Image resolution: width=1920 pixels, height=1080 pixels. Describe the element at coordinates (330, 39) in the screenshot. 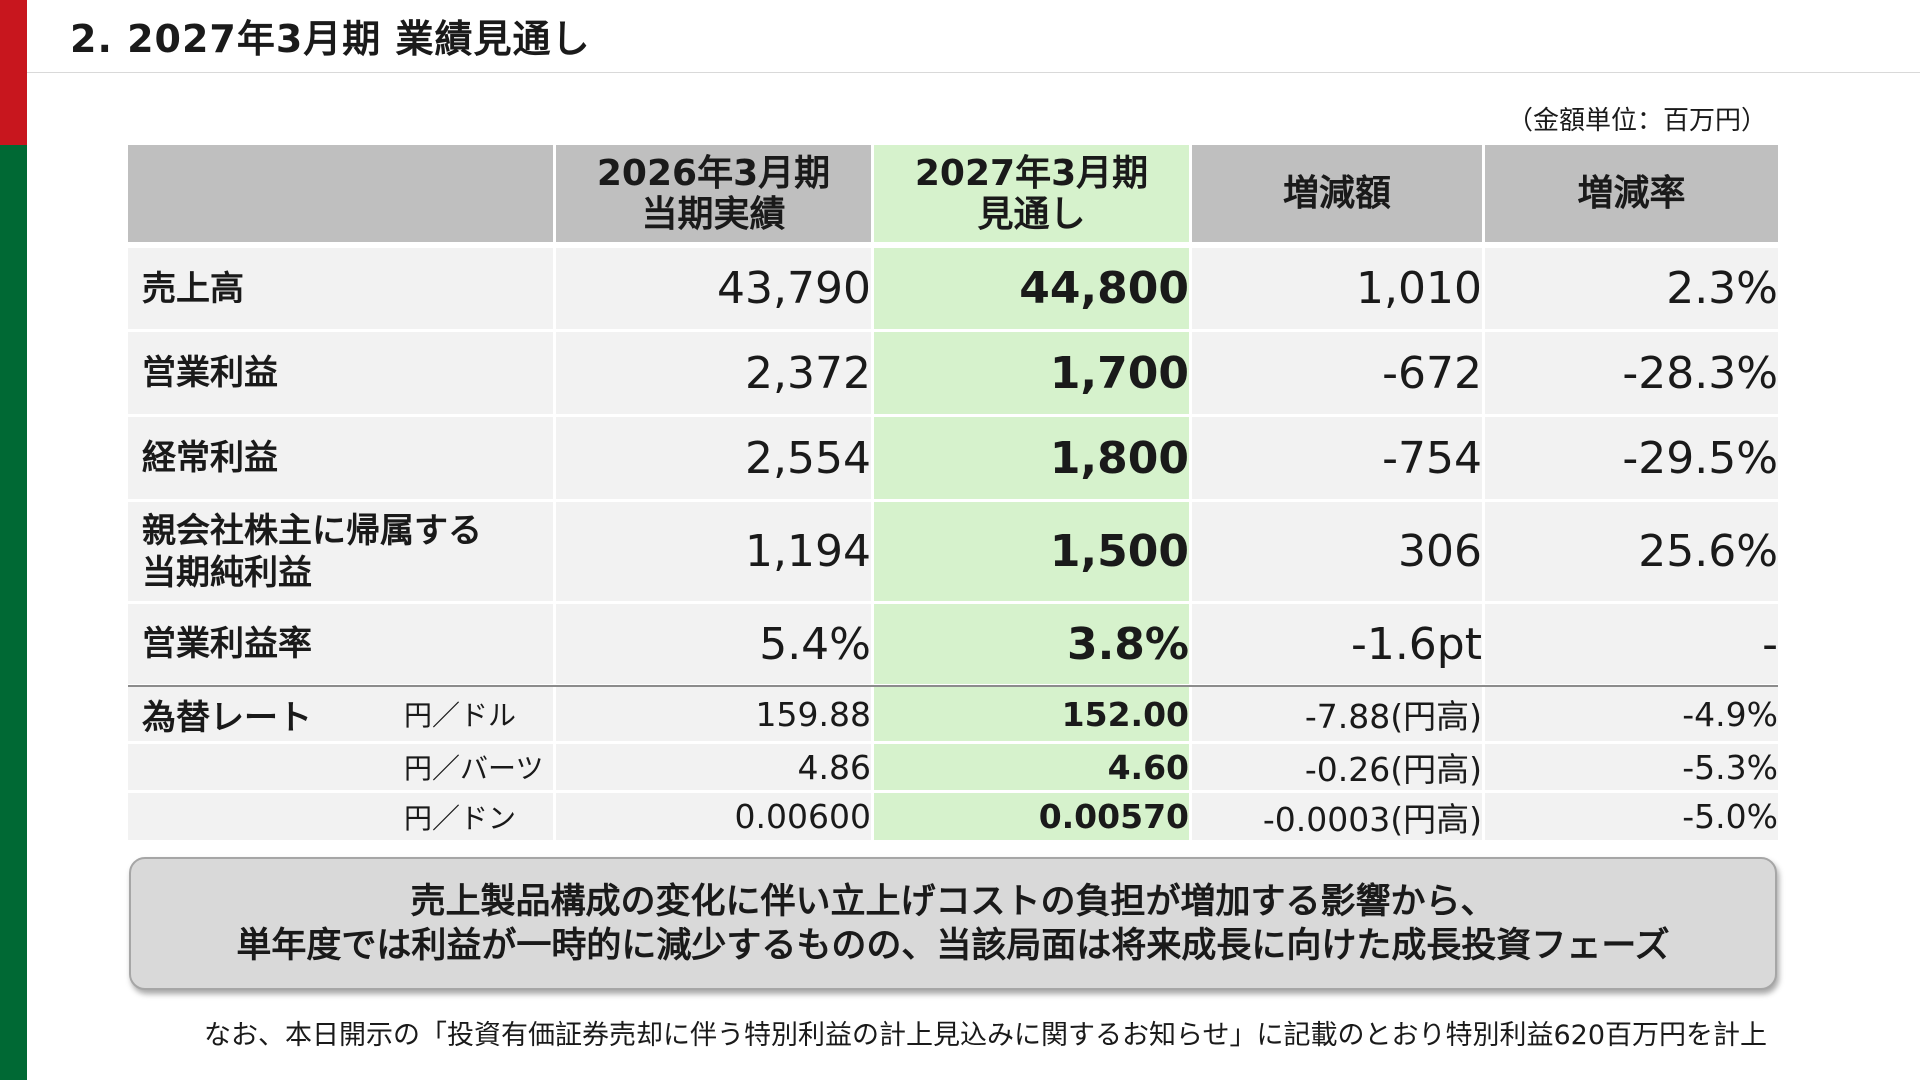

I see `page-title: 2. 2027年3月期 業績見通し` at that location.